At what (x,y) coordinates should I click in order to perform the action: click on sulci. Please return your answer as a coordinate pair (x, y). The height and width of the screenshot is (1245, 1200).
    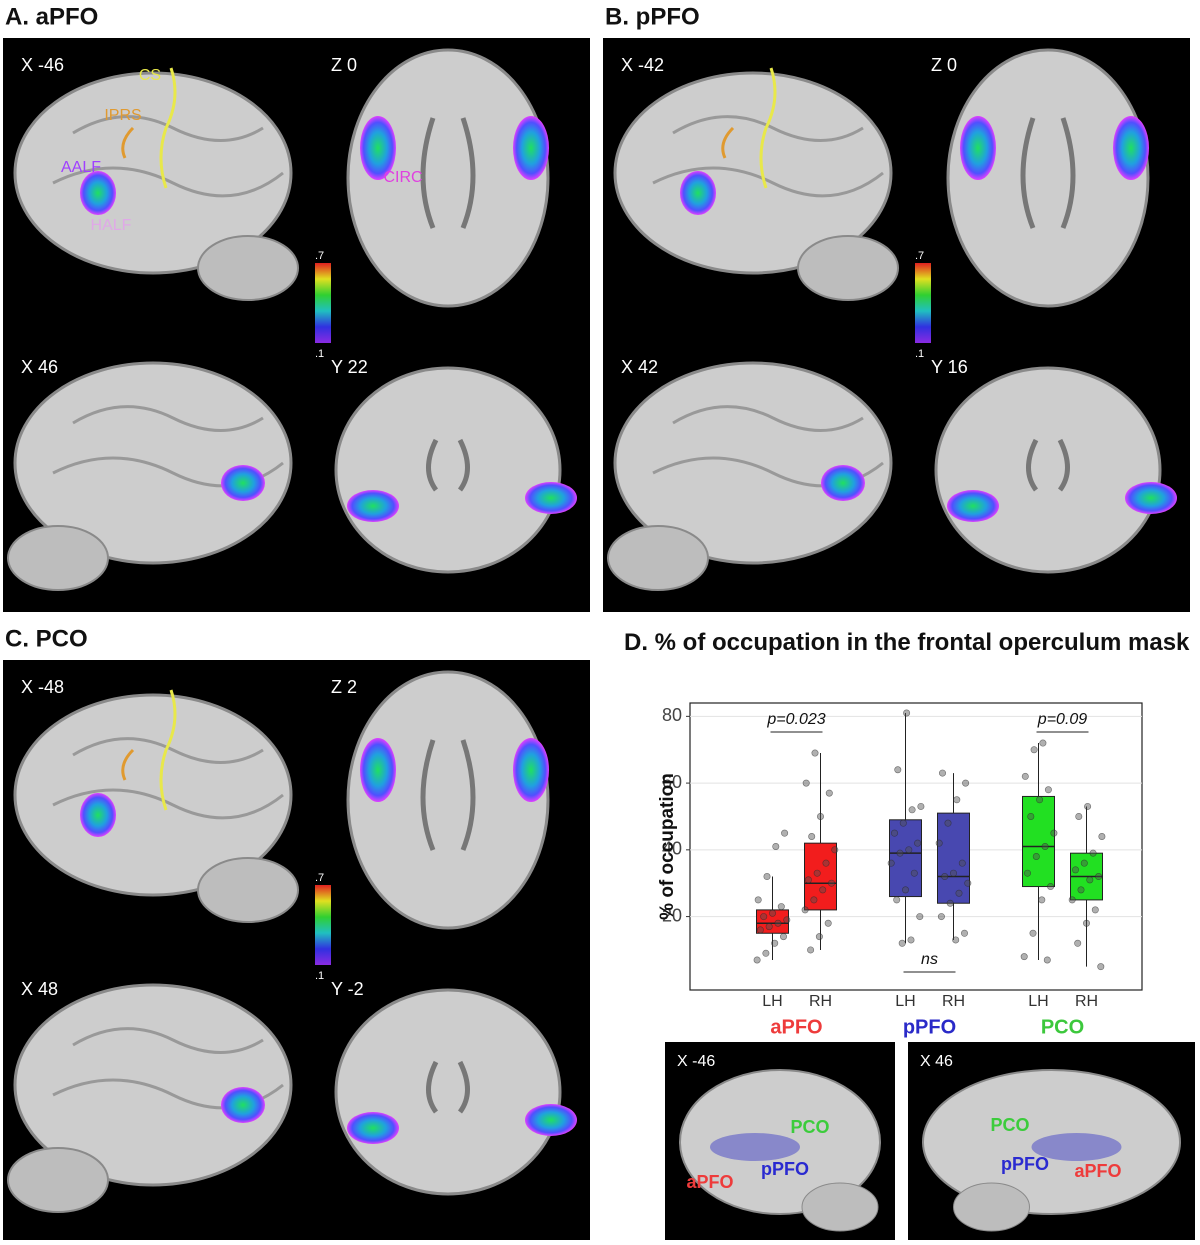
    Looking at the image, I should click on (168, 156).